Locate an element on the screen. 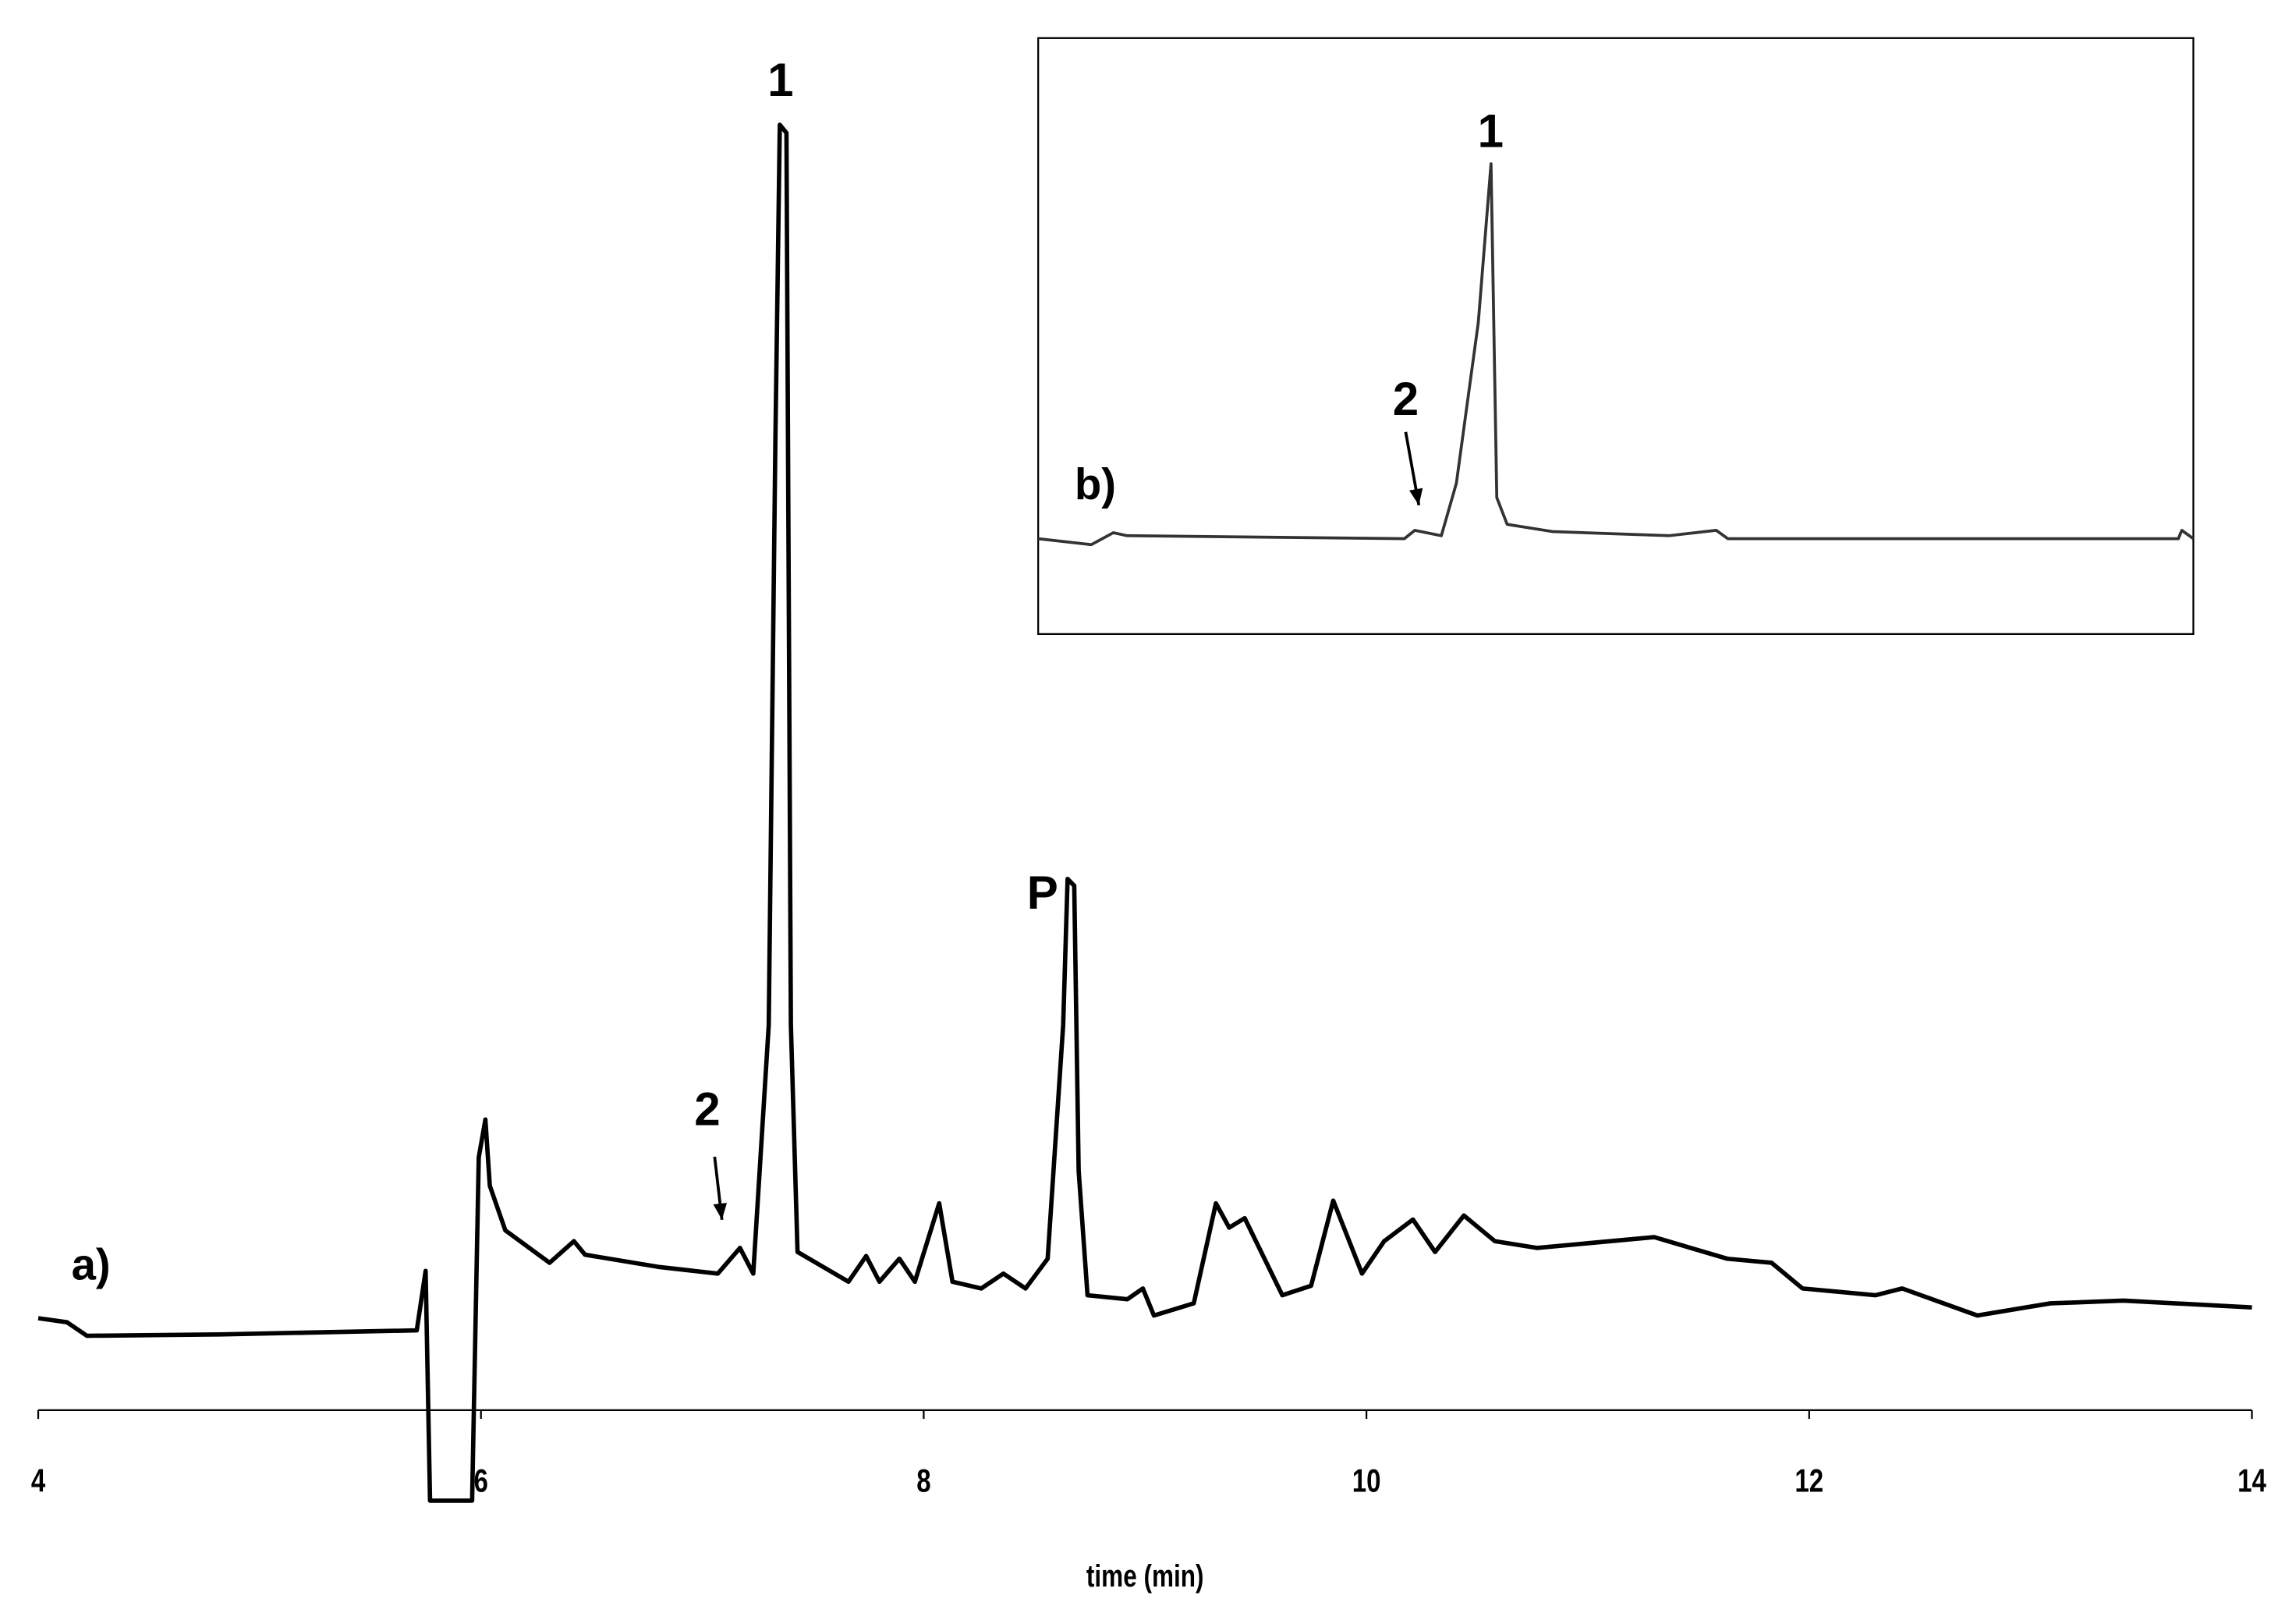  x-axis-label: time (min) is located at coordinates (1145, 1577).